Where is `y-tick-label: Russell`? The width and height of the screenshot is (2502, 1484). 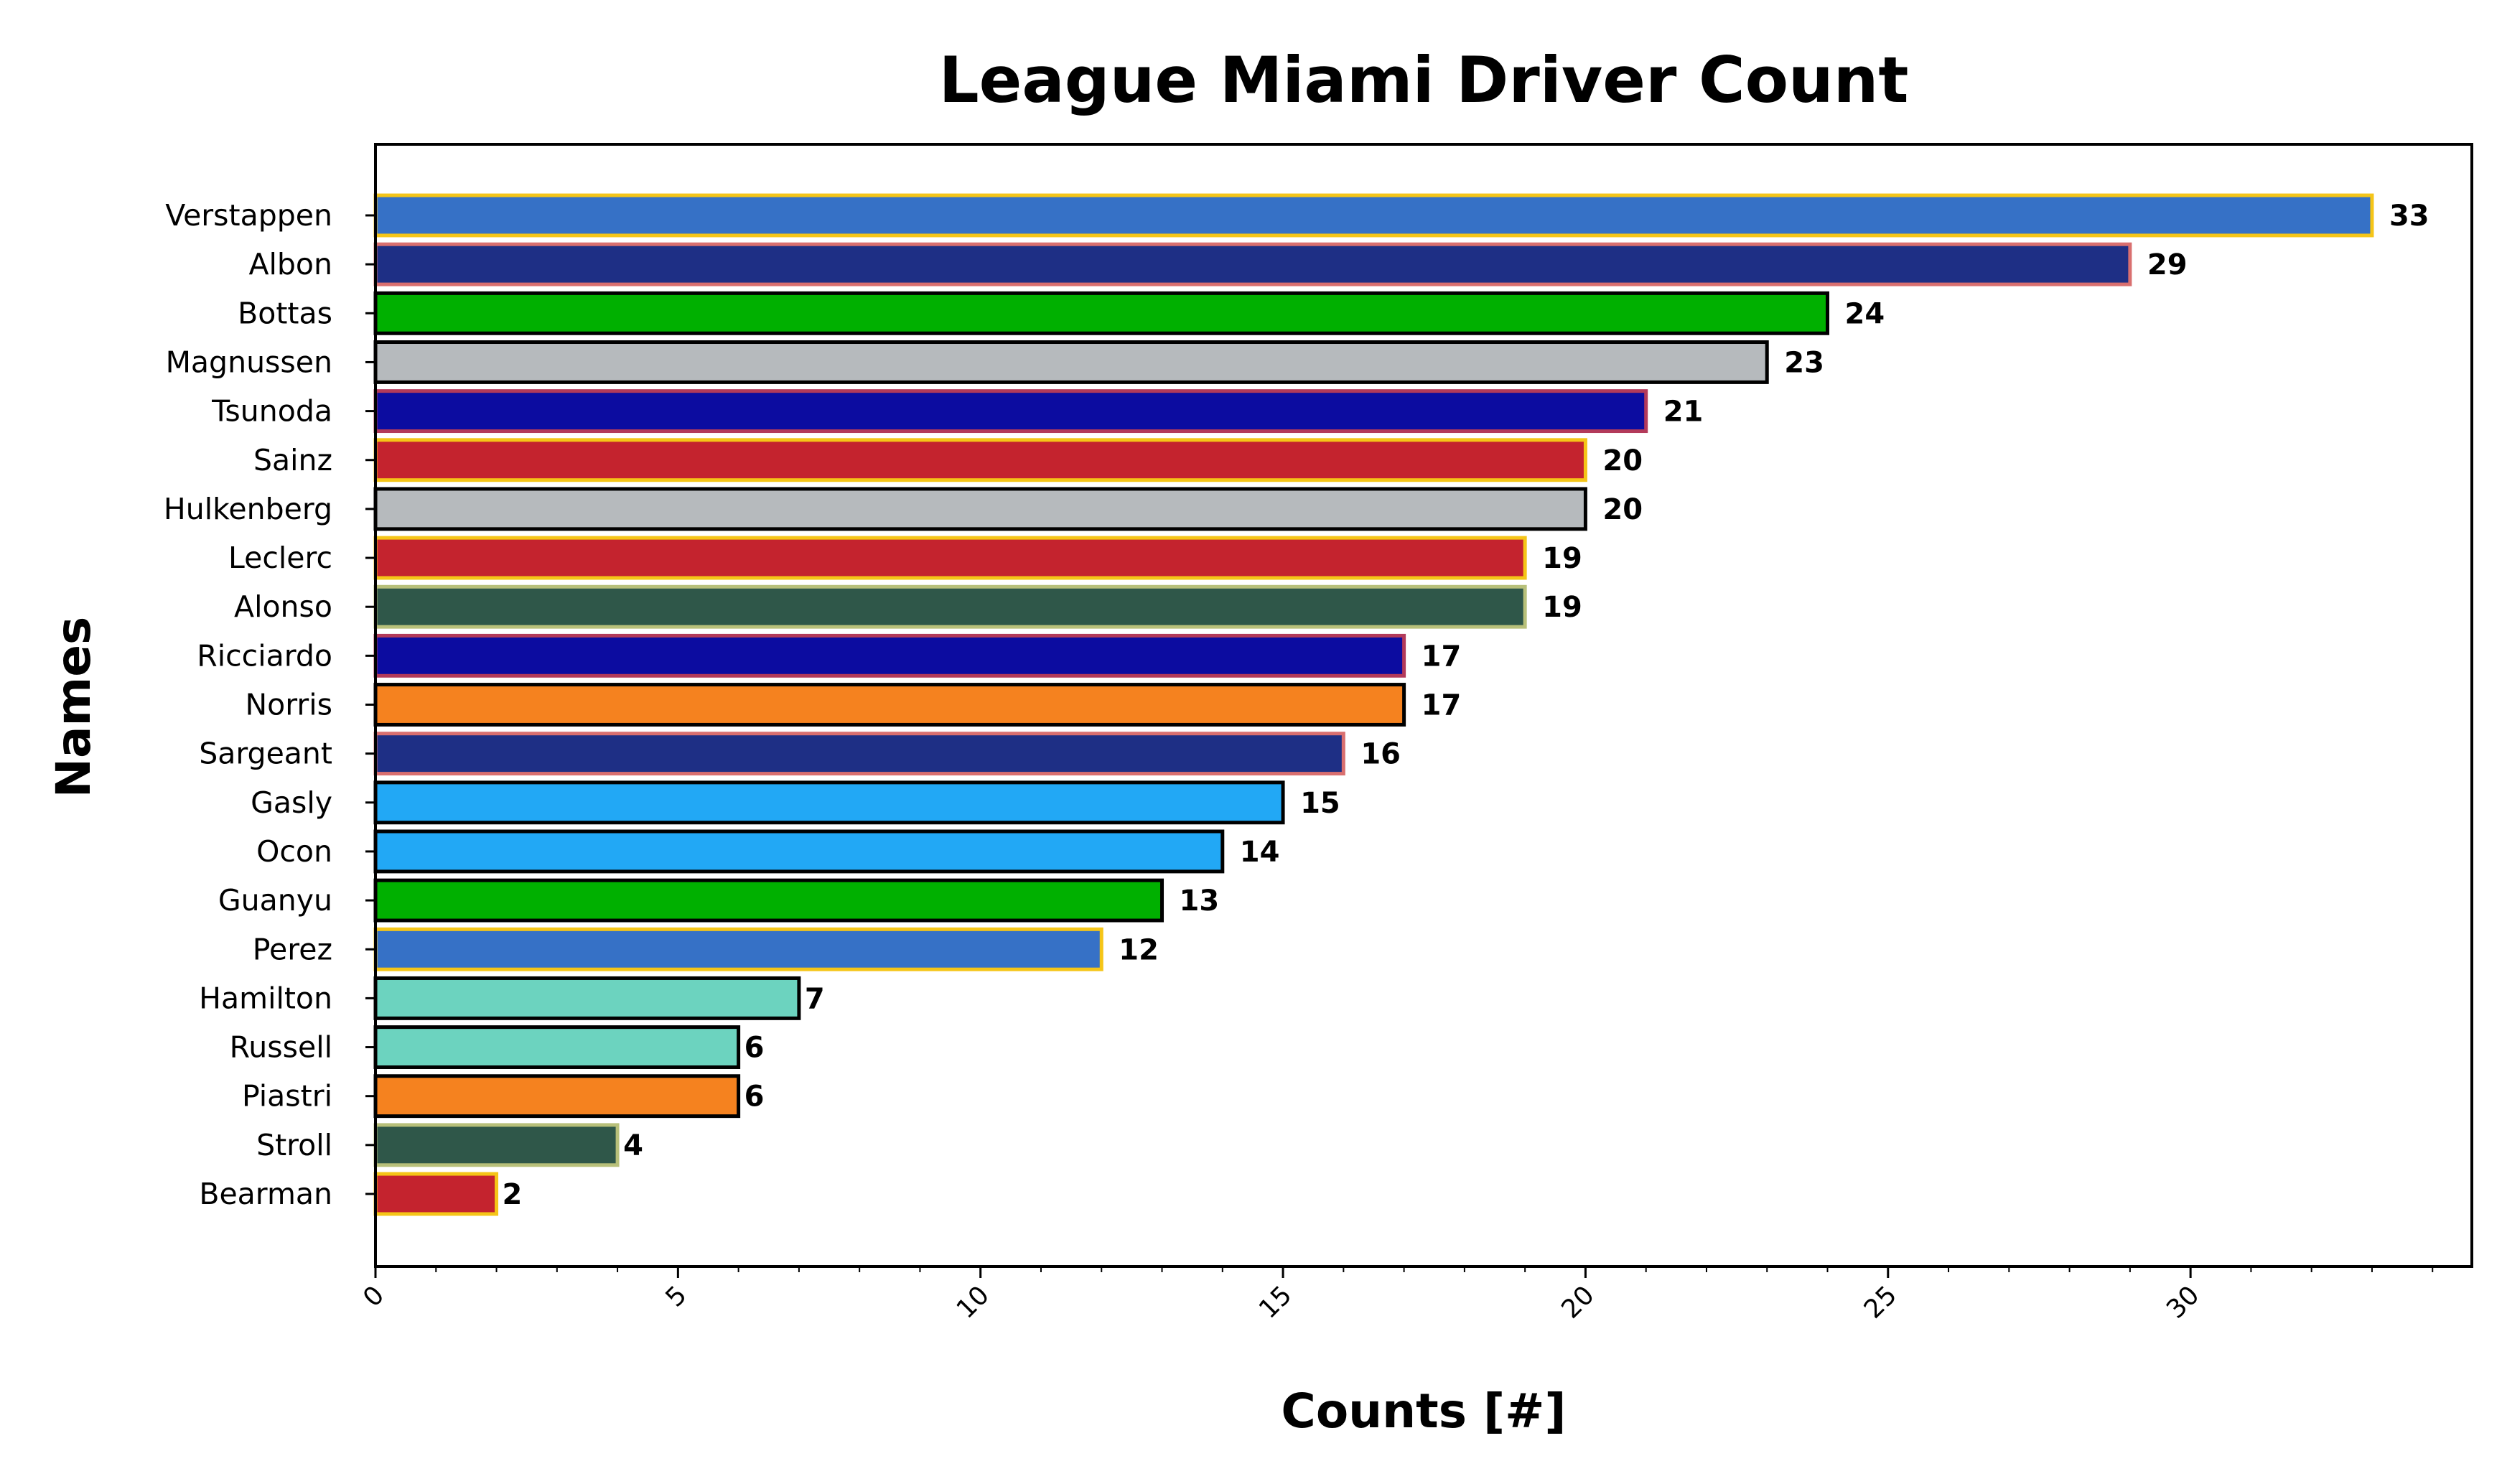 y-tick-label: Russell is located at coordinates (281, 1047).